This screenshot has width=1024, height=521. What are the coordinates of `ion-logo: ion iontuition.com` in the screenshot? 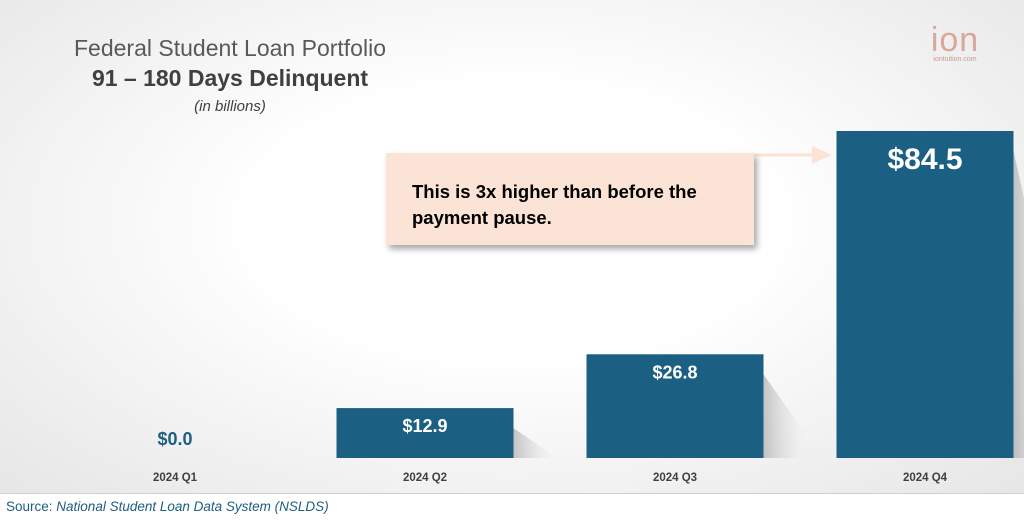 It's located at (955, 42).